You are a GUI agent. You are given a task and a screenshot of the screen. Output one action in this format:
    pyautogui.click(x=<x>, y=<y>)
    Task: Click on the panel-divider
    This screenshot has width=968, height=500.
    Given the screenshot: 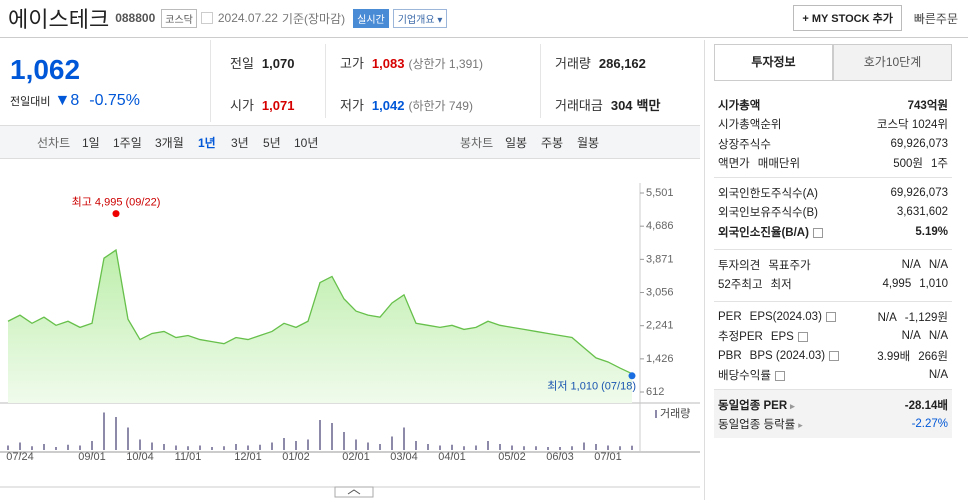 What is the action you would take?
    pyautogui.click(x=704, y=270)
    